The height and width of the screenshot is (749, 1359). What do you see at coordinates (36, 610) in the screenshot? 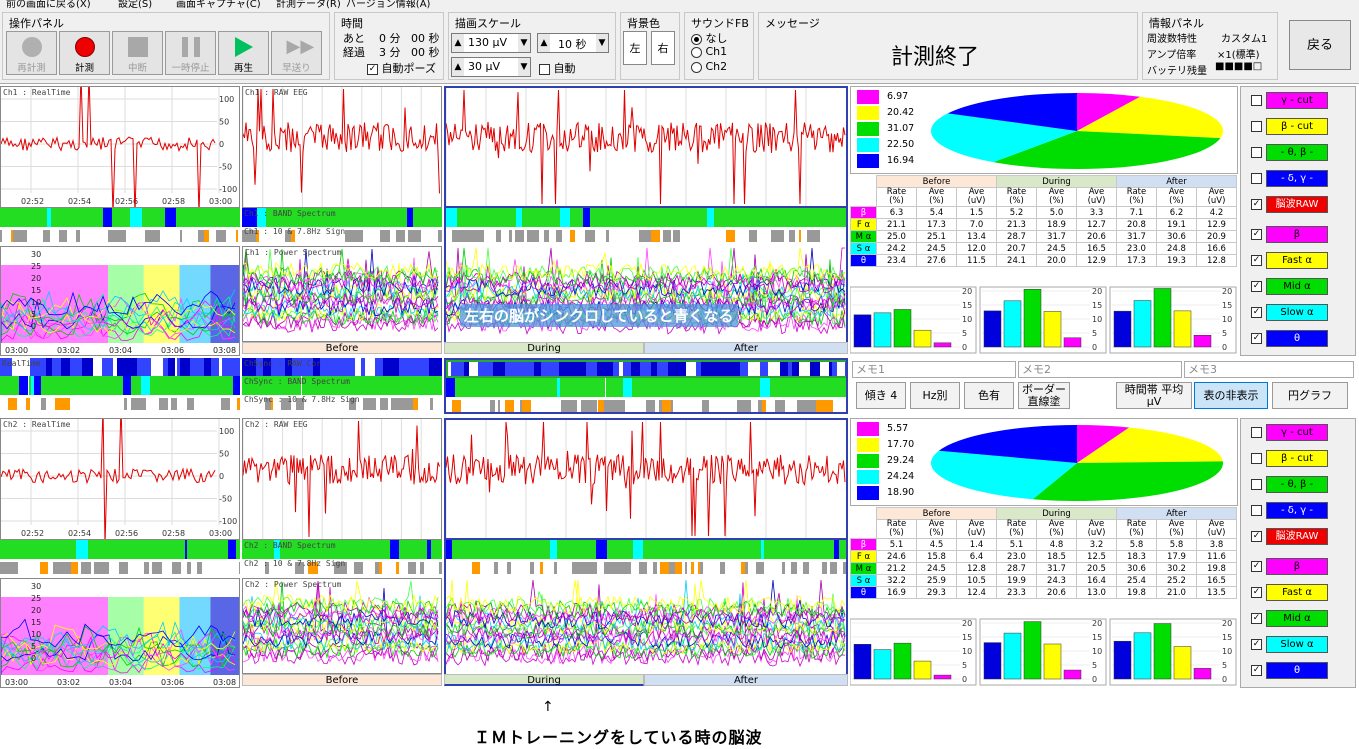
I see `y-tick-label: 20` at bounding box center [36, 610].